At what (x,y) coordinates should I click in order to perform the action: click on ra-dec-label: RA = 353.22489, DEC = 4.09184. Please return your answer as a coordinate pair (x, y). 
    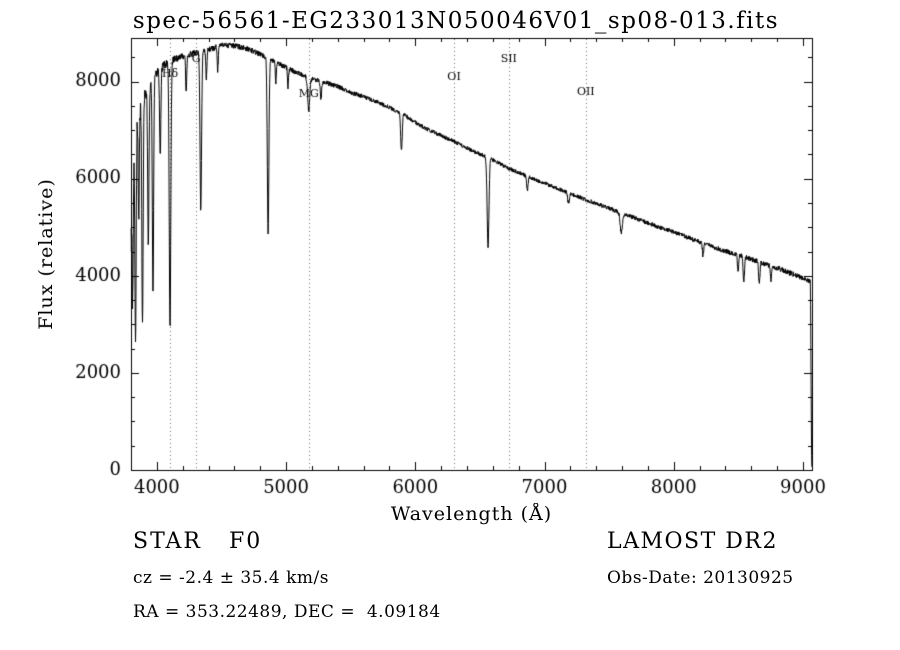
    Looking at the image, I should click on (287, 612).